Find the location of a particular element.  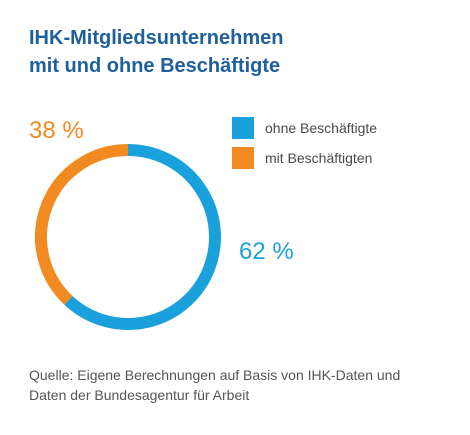

legend-label: mit Beschäftigten is located at coordinates (319, 158).